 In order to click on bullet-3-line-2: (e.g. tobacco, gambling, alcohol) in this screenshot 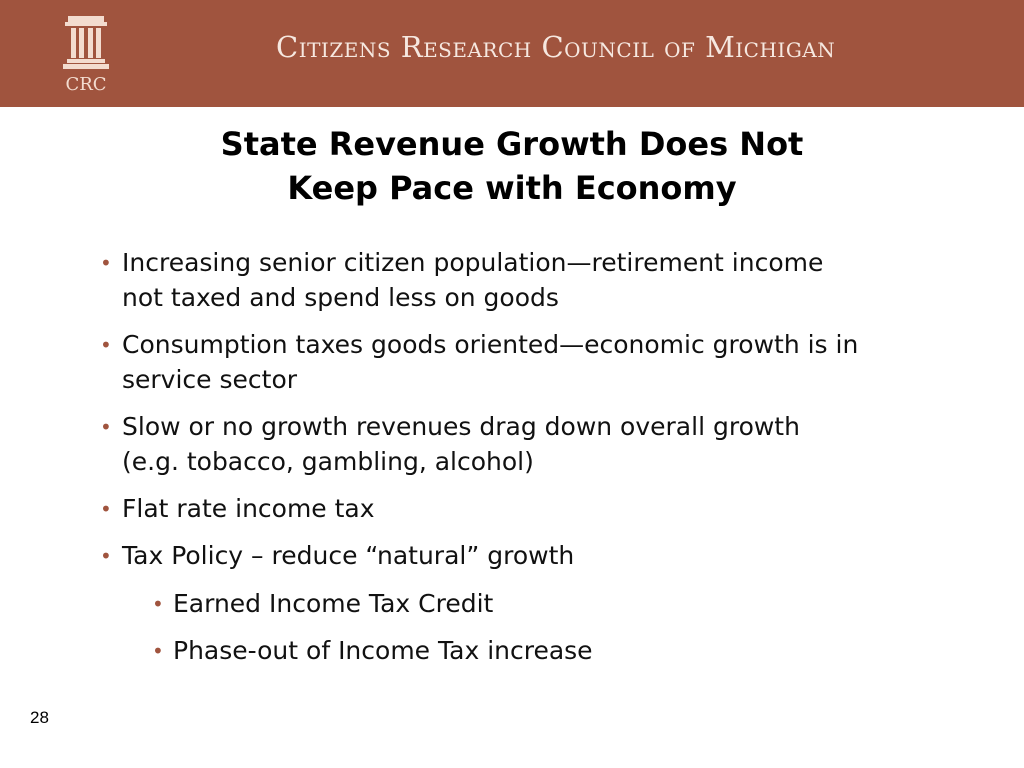, I will do `click(328, 461)`.